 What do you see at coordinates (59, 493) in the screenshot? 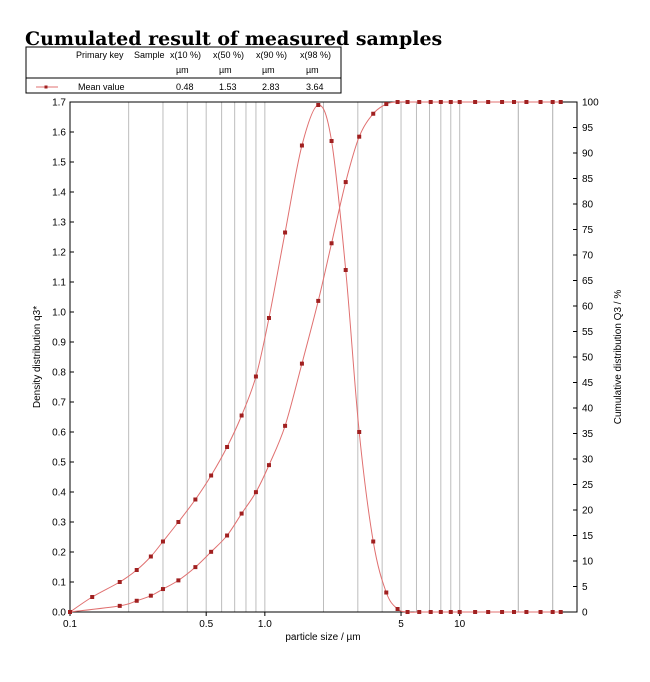
I see `y-tick-label: 0.4` at bounding box center [59, 493].